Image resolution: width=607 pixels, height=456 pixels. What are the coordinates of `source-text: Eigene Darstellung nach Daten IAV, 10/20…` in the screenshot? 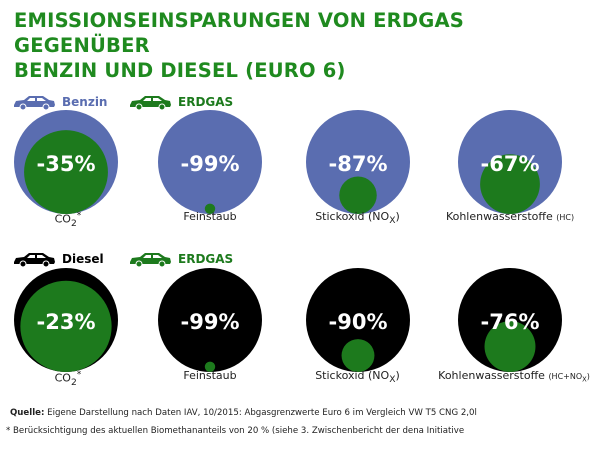 It's located at (260, 413).